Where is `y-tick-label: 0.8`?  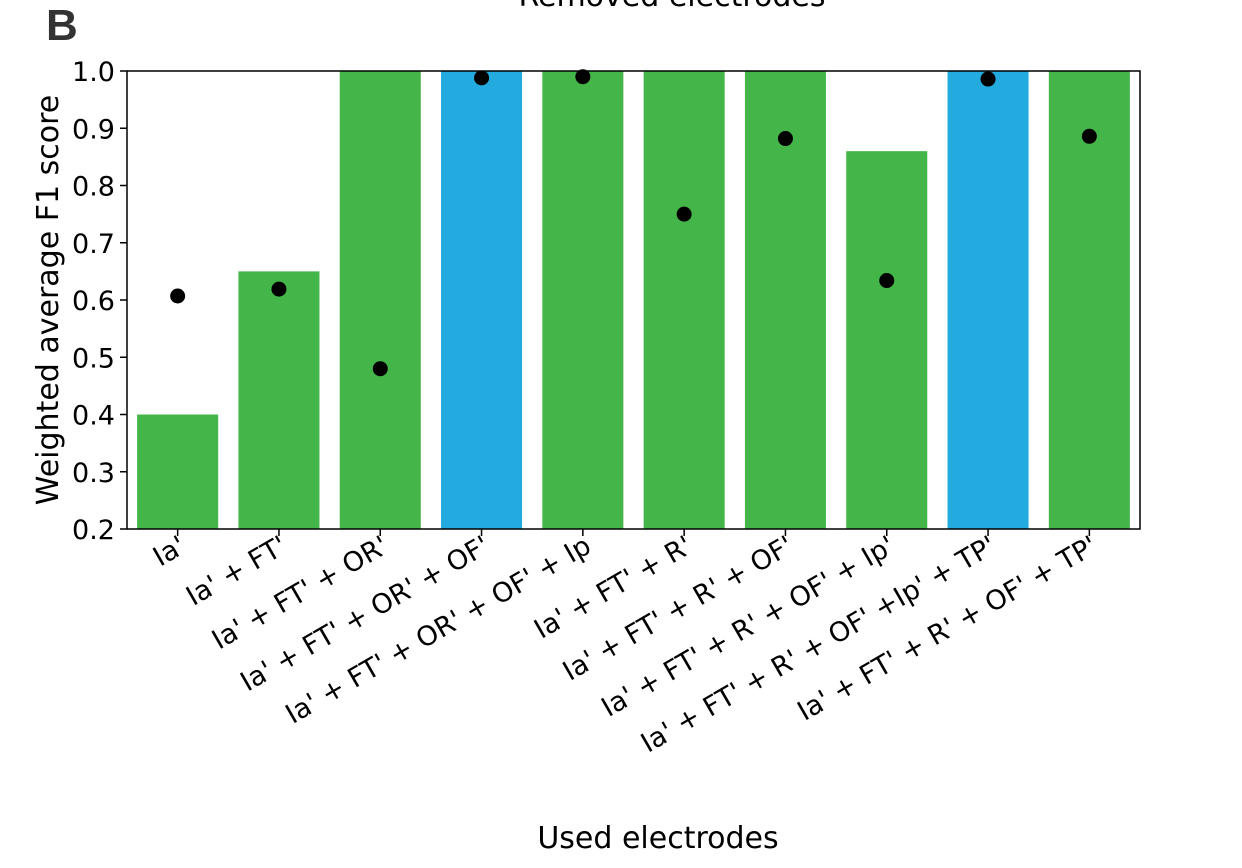
y-tick-label: 0.8 is located at coordinates (93, 187).